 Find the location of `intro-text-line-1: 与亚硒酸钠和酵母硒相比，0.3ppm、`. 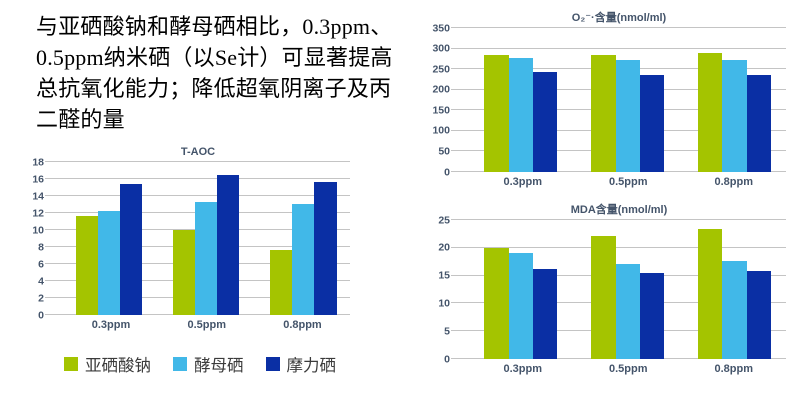

intro-text-line-1: 与亚硒酸钠和酵母硒相比，0.3ppm、 is located at coordinates (214, 26).